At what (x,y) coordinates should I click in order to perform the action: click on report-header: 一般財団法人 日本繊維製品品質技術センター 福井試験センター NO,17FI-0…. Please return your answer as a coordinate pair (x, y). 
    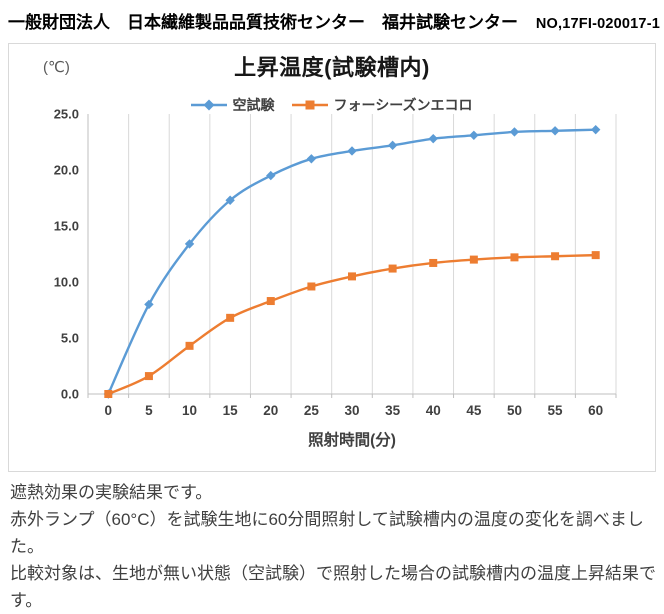
    Looking at the image, I should click on (334, 20).